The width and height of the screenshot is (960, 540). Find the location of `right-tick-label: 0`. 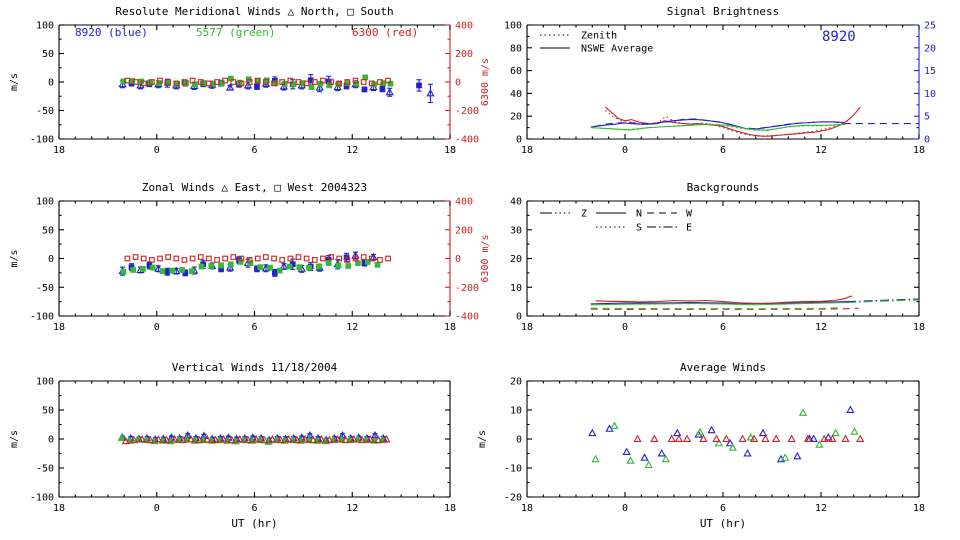

right-tick-label: 0 is located at coordinates (458, 259).